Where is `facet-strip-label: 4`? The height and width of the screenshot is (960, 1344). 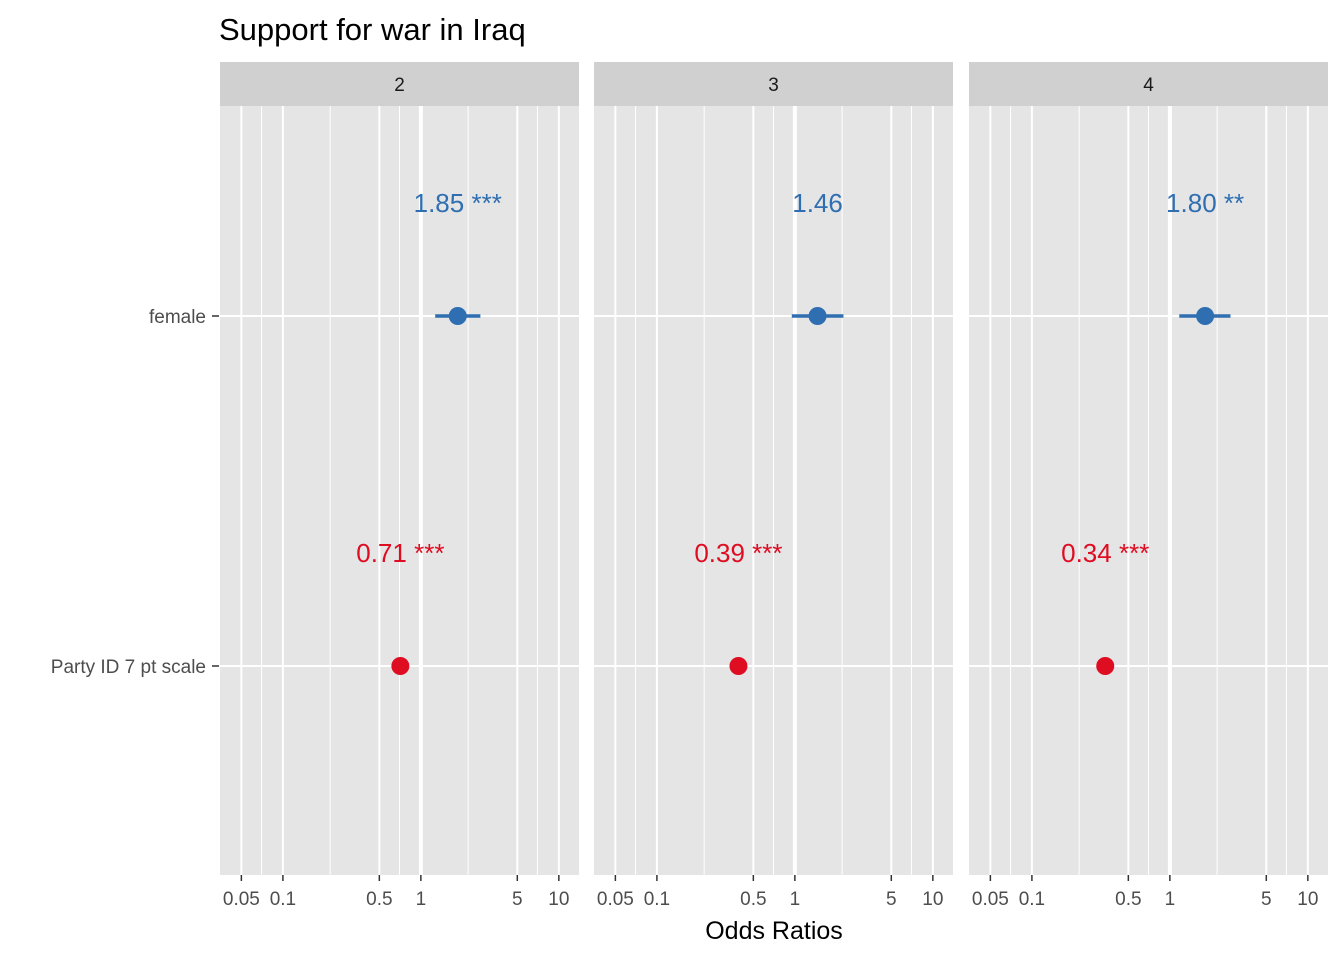 facet-strip-label: 4 is located at coordinates (1148, 85).